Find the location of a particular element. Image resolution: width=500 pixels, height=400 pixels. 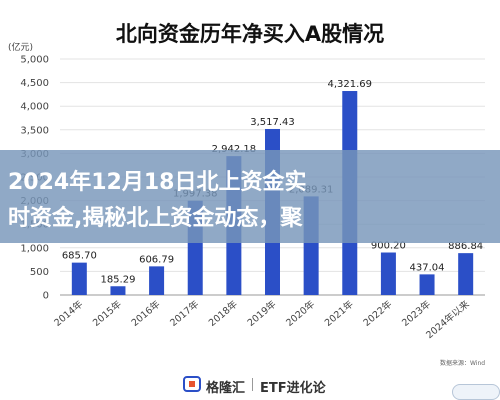

y-tick-label: 4,500 is located at coordinates (34, 83).